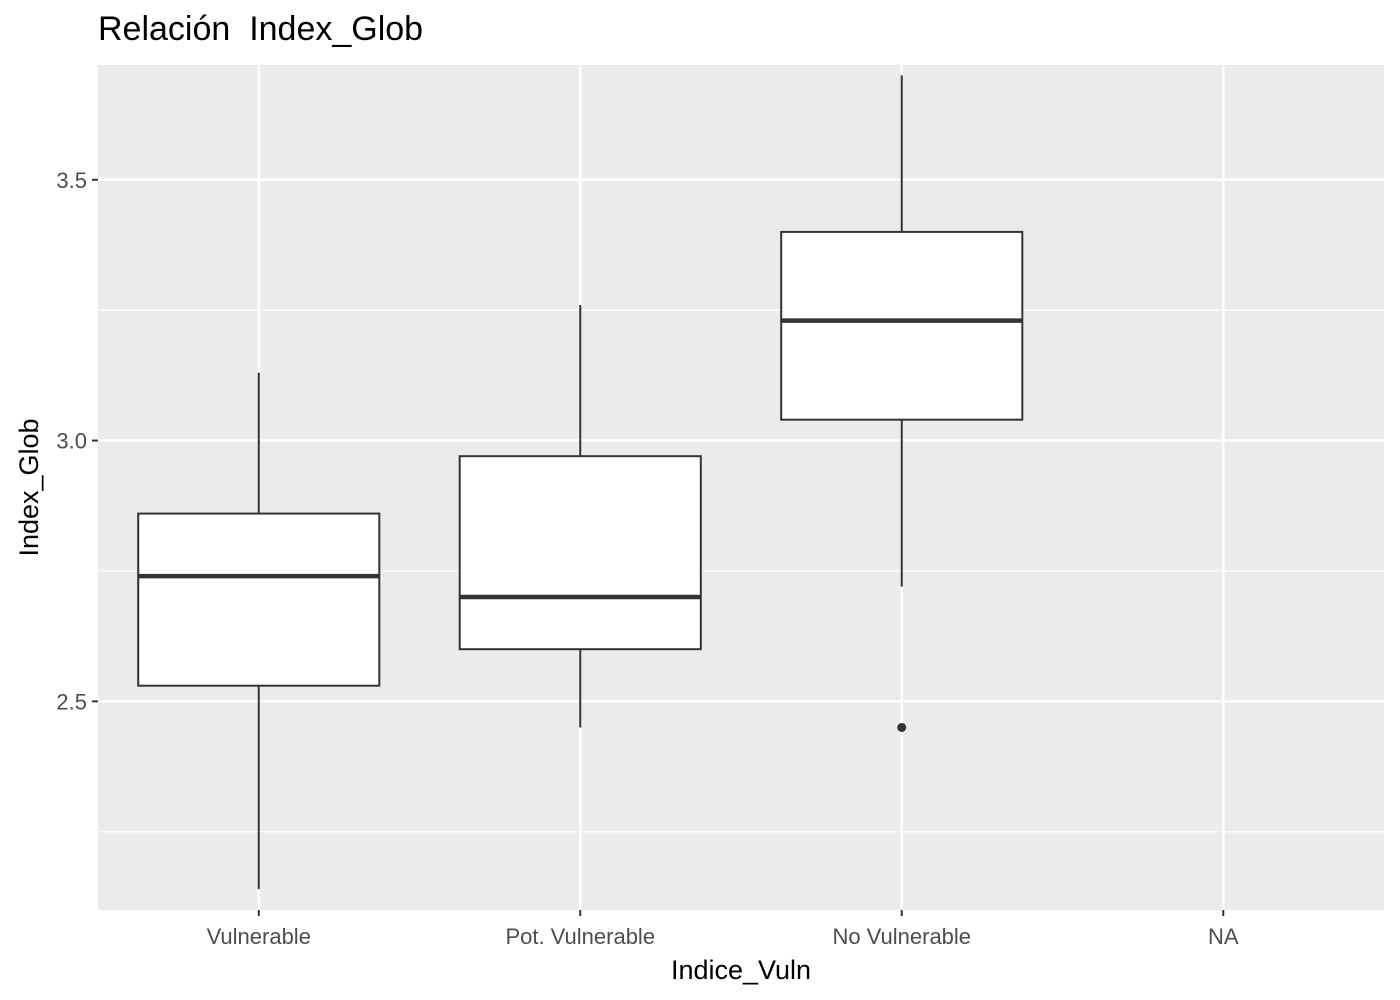  Describe the element at coordinates (902, 727) in the screenshot. I see `outlier-point` at that location.